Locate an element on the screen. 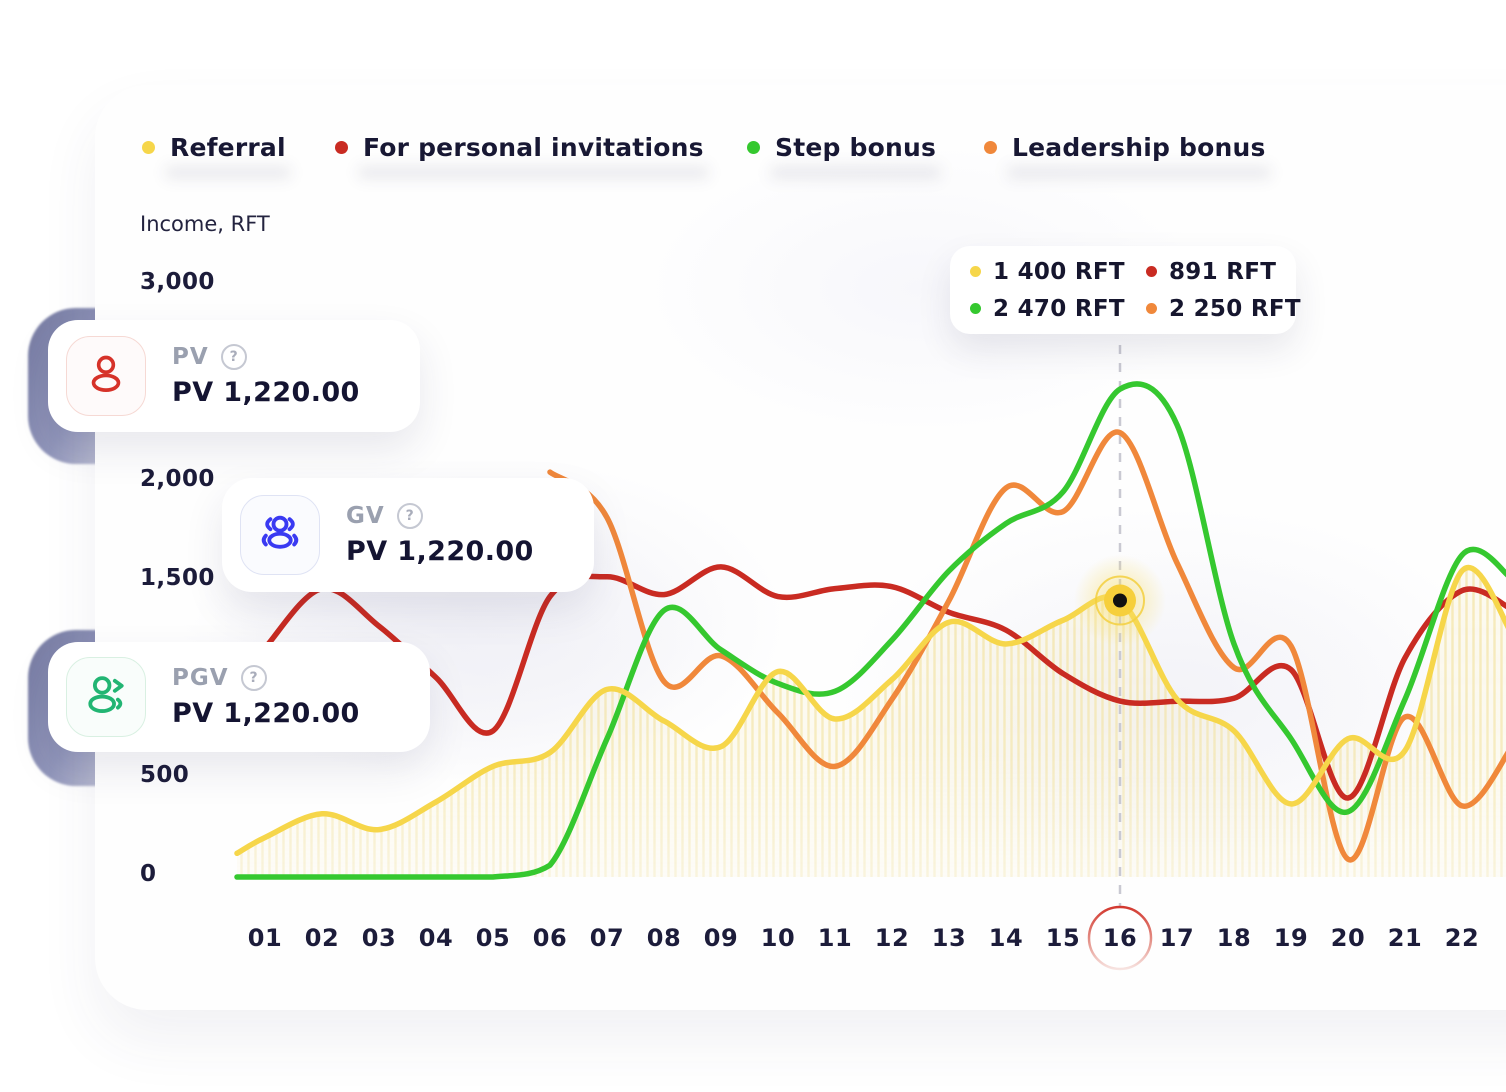  gv-card: GV? PV 1,220.00 is located at coordinates (408, 535).